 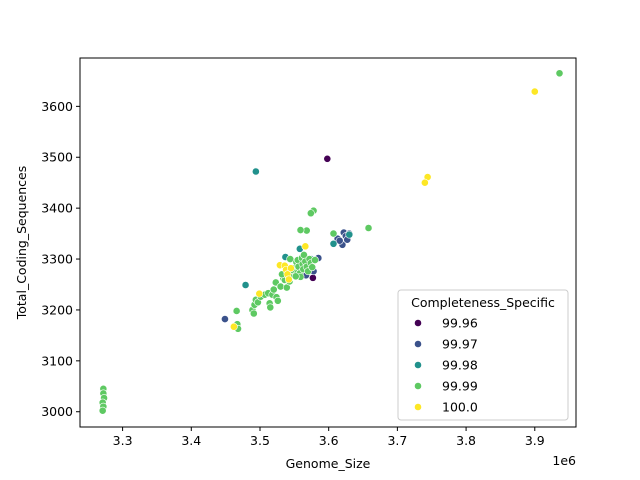 What do you see at coordinates (57, 208) in the screenshot?
I see `y-tick-label: 3400` at bounding box center [57, 208].